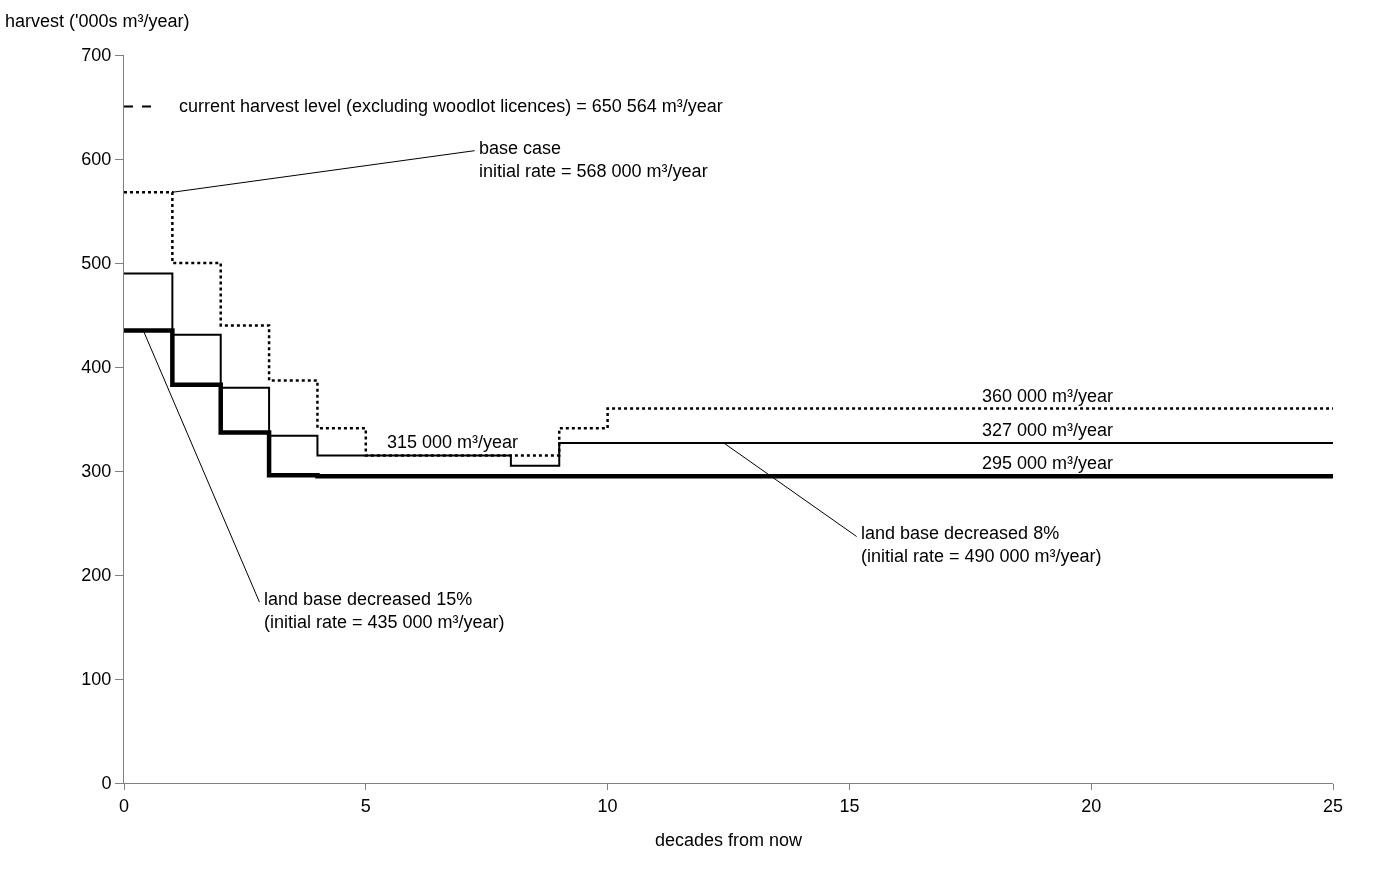  What do you see at coordinates (96, 679) in the screenshot?
I see `y-tick-label: 100` at bounding box center [96, 679].